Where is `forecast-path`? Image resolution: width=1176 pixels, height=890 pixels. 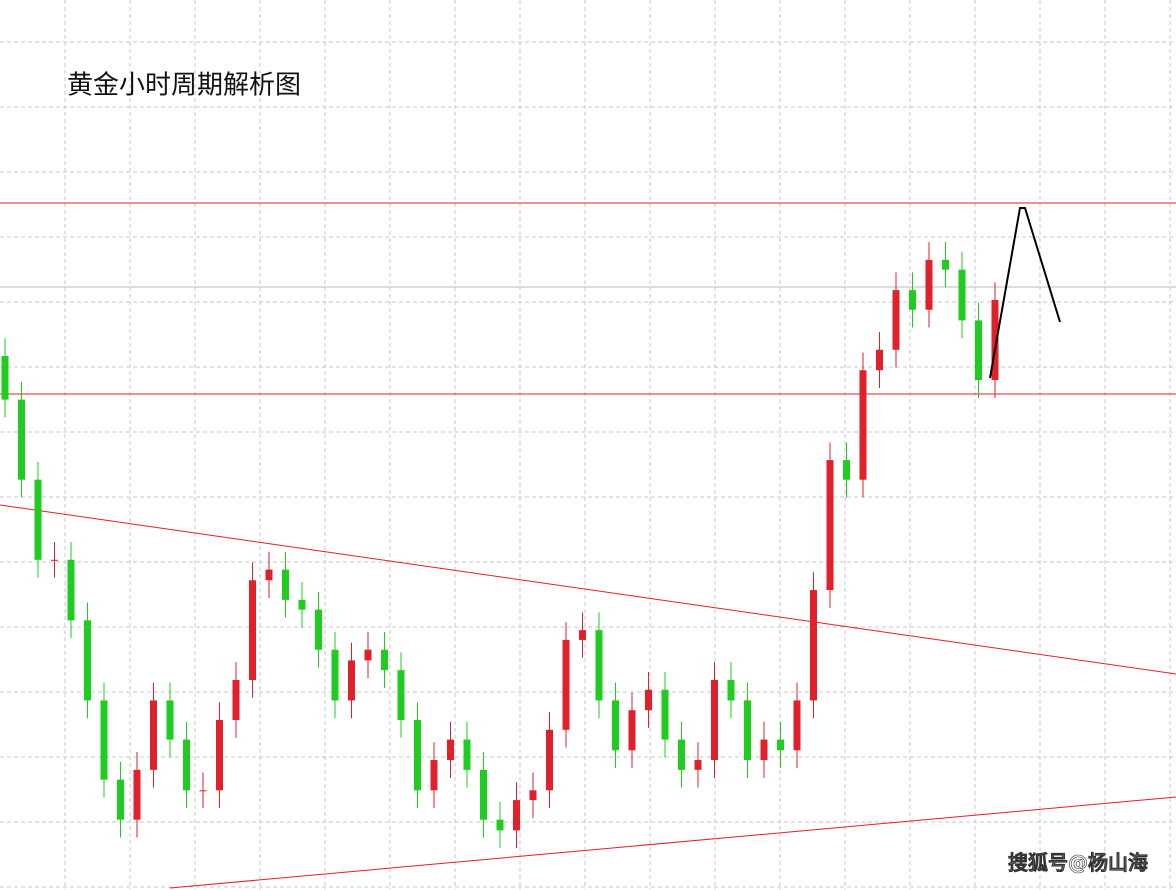 forecast-path is located at coordinates (1025, 293).